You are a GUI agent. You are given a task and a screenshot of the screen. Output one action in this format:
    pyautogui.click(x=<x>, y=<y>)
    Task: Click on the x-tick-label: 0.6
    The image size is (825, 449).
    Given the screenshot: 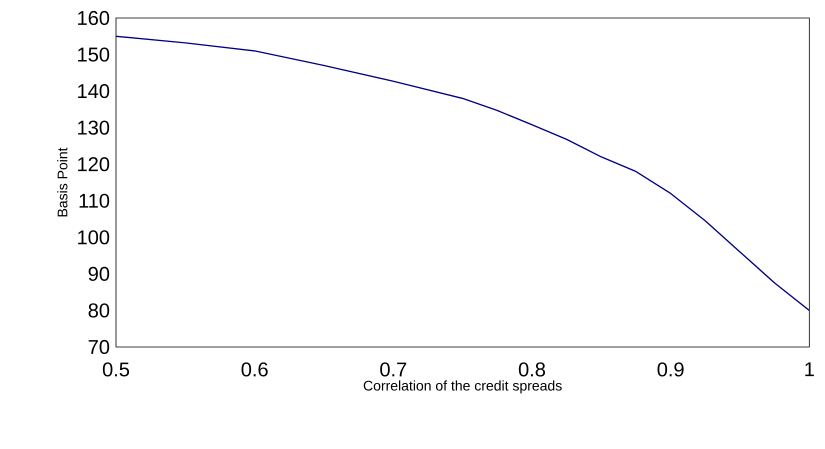 What is the action you would take?
    pyautogui.click(x=255, y=369)
    